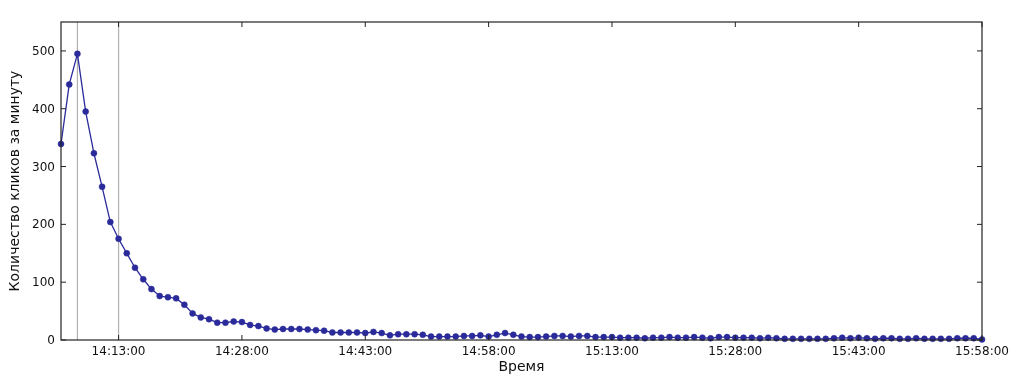 Image resolution: width=1024 pixels, height=375 pixels. I want to click on x-tick-label: 14:13:00, so click(118, 351).